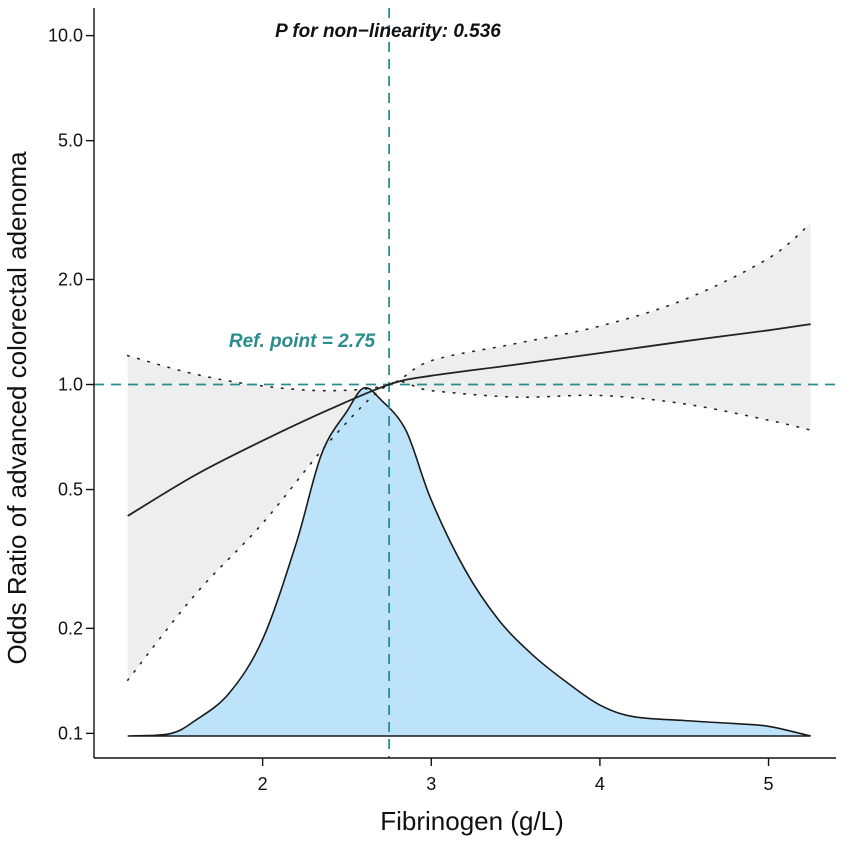  What do you see at coordinates (70, 141) in the screenshot?
I see `y-tick-label: 5.0` at bounding box center [70, 141].